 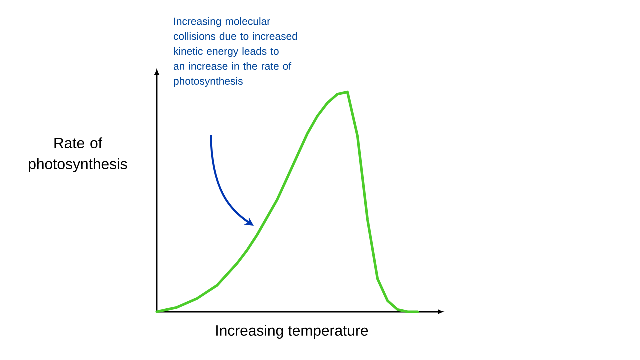 I want to click on text: Increasing molecular collisions due to increased kinetic energy leads to an increase in the rate of photosynthesis, so click(x=236, y=53).